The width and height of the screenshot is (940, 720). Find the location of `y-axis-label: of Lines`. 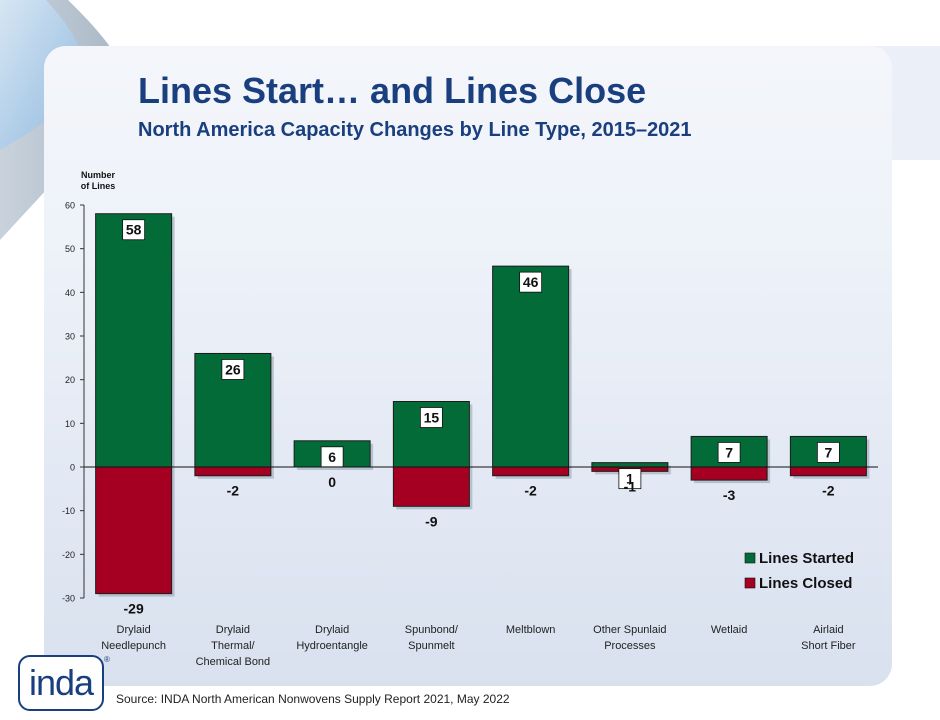

y-axis-label: of Lines is located at coordinates (98, 186).